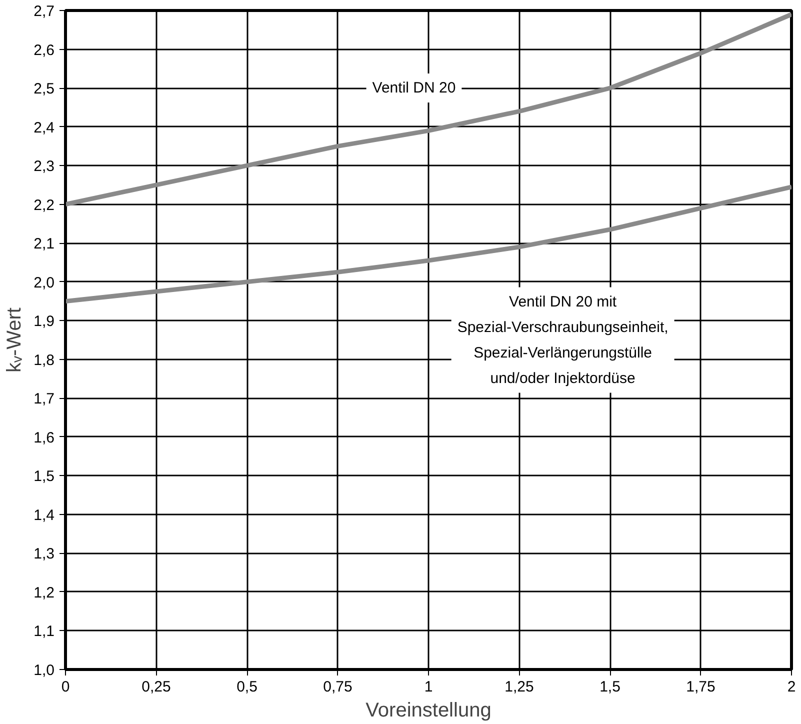  Describe the element at coordinates (519, 687) in the screenshot. I see `x-tick-label: 1,25` at that location.